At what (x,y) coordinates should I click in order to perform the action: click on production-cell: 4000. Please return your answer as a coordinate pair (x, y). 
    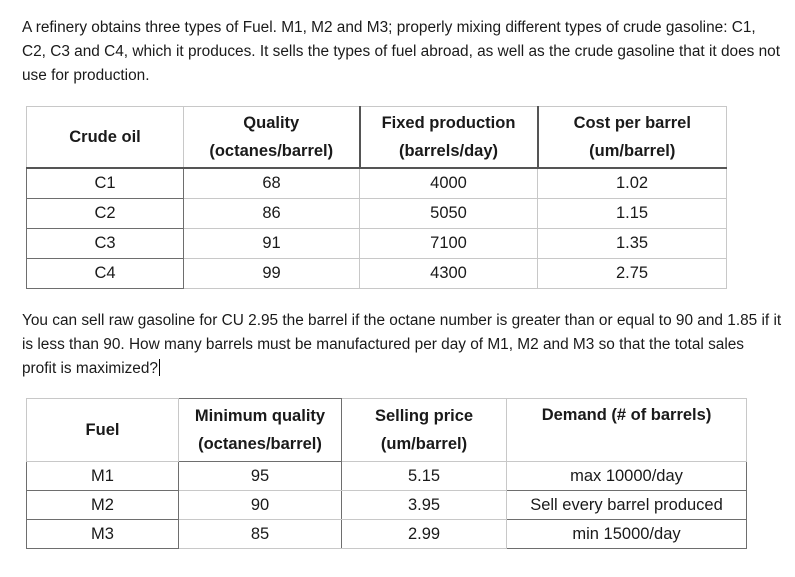
    Looking at the image, I should click on (448, 183).